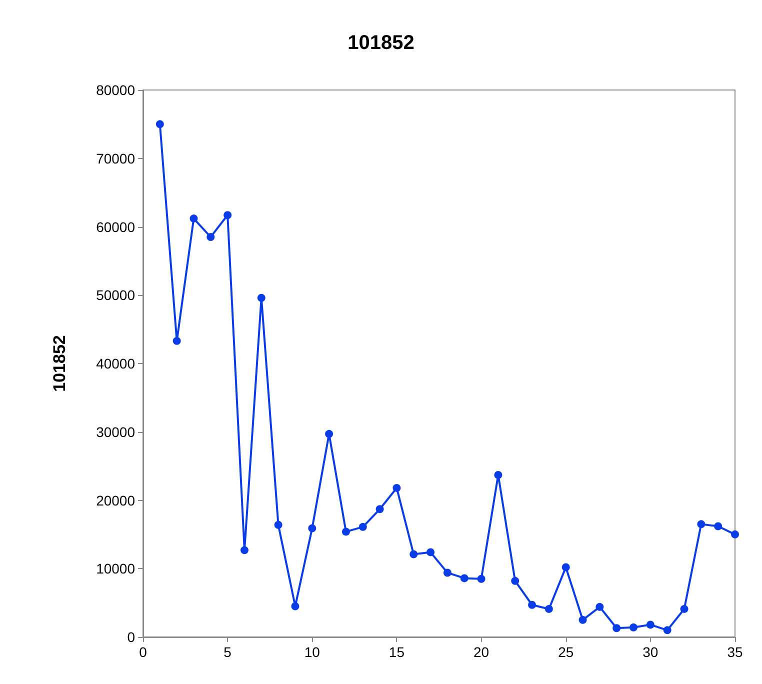 The width and height of the screenshot is (762, 684). I want to click on x-tick-label: 10, so click(312, 652).